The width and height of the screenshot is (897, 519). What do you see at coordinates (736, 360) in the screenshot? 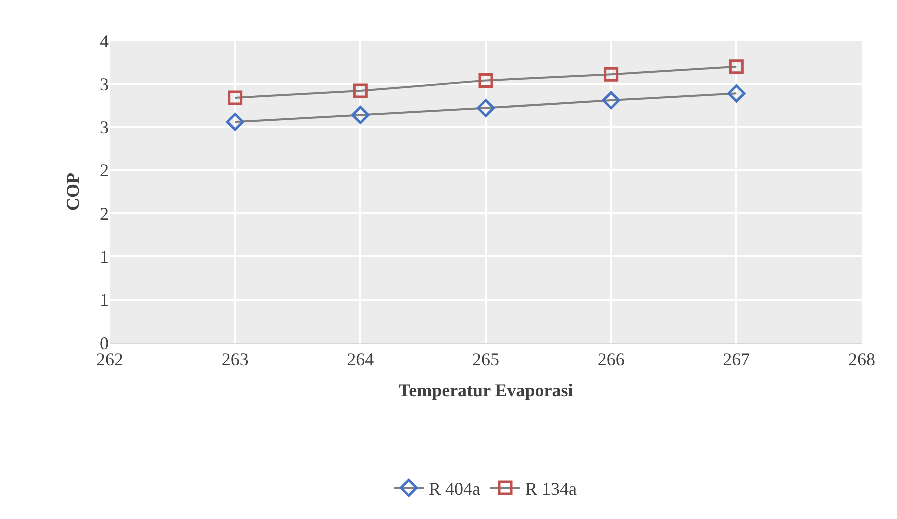
I see `x-tick-label: 267` at bounding box center [736, 360].